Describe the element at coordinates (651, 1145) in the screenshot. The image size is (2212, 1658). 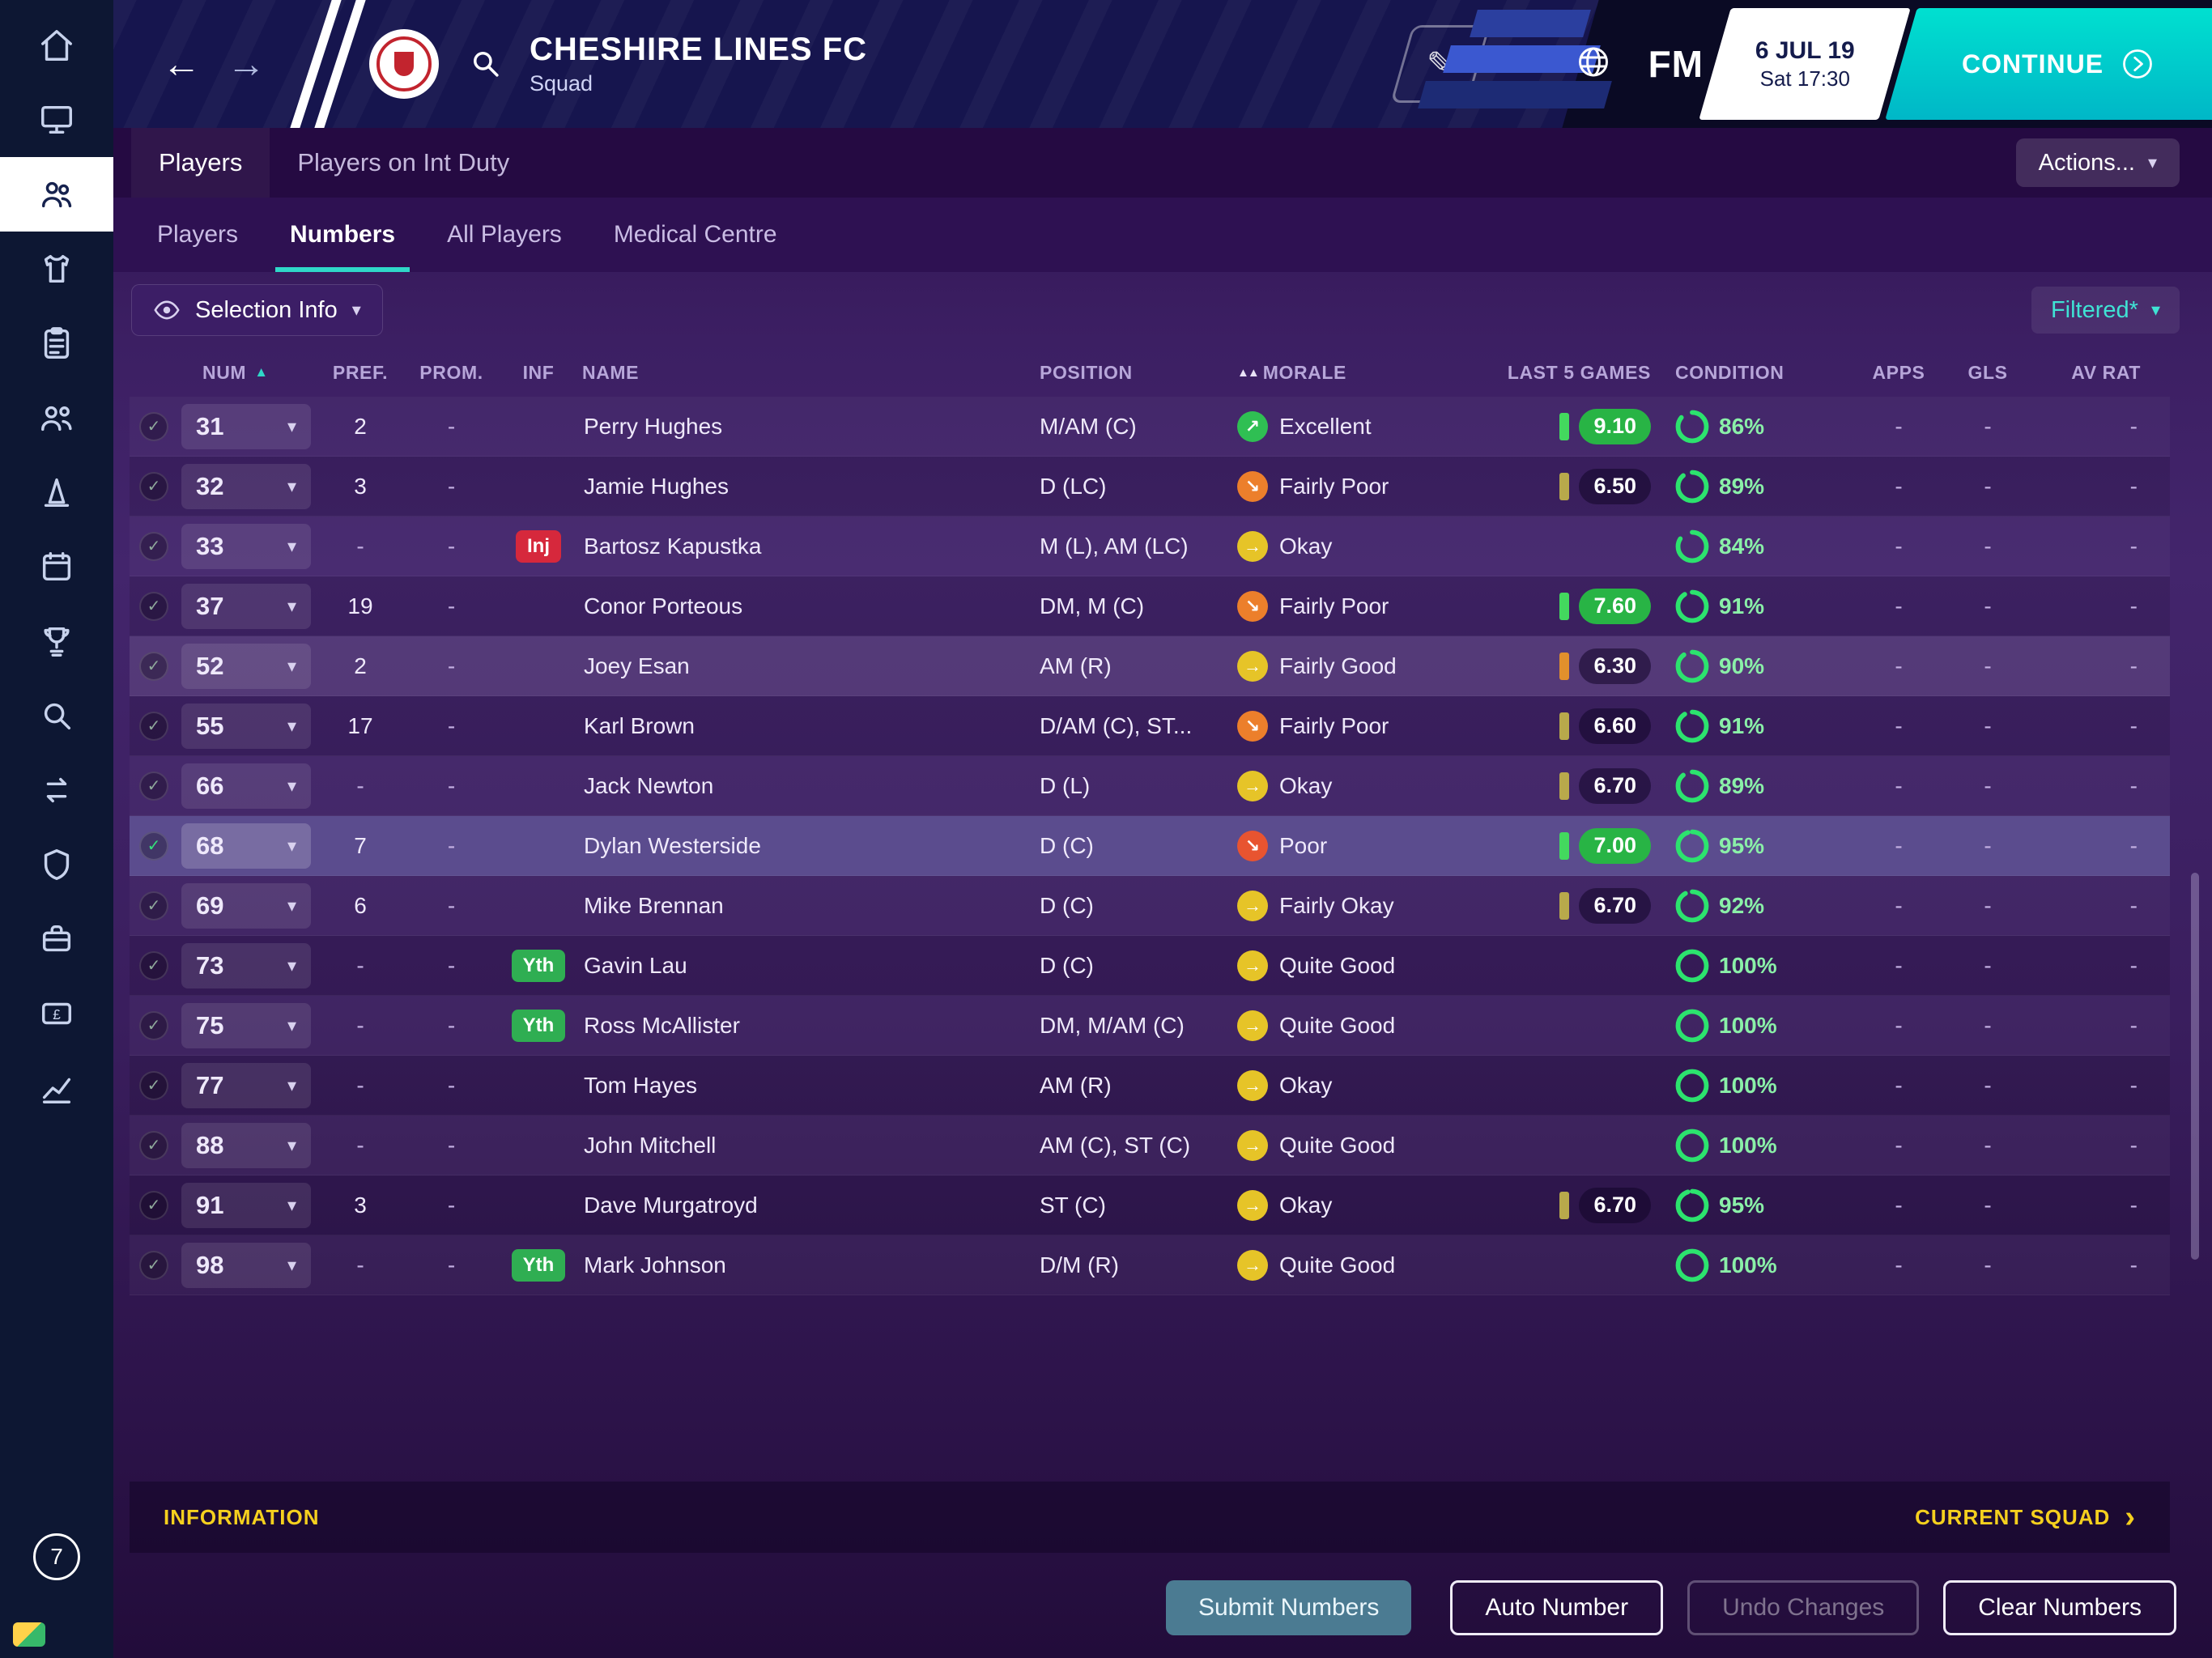
I see `player-name: John Mitchell` at that location.